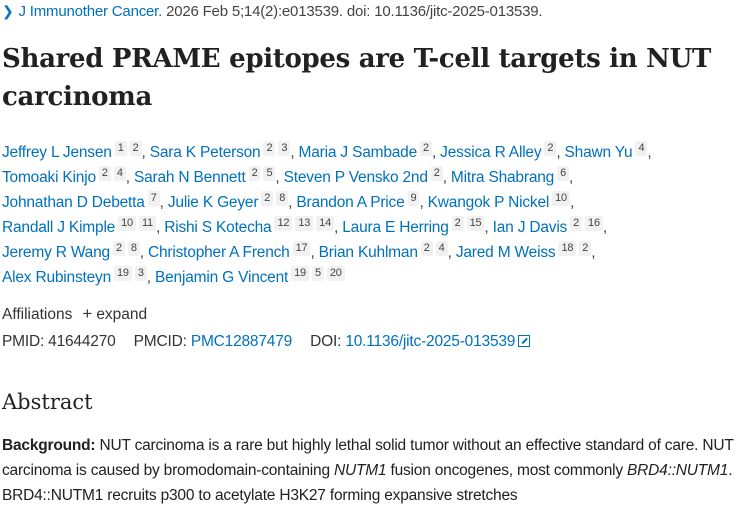 The image size is (750, 508). What do you see at coordinates (524, 341) in the screenshot?
I see `external-link-icon` at bounding box center [524, 341].